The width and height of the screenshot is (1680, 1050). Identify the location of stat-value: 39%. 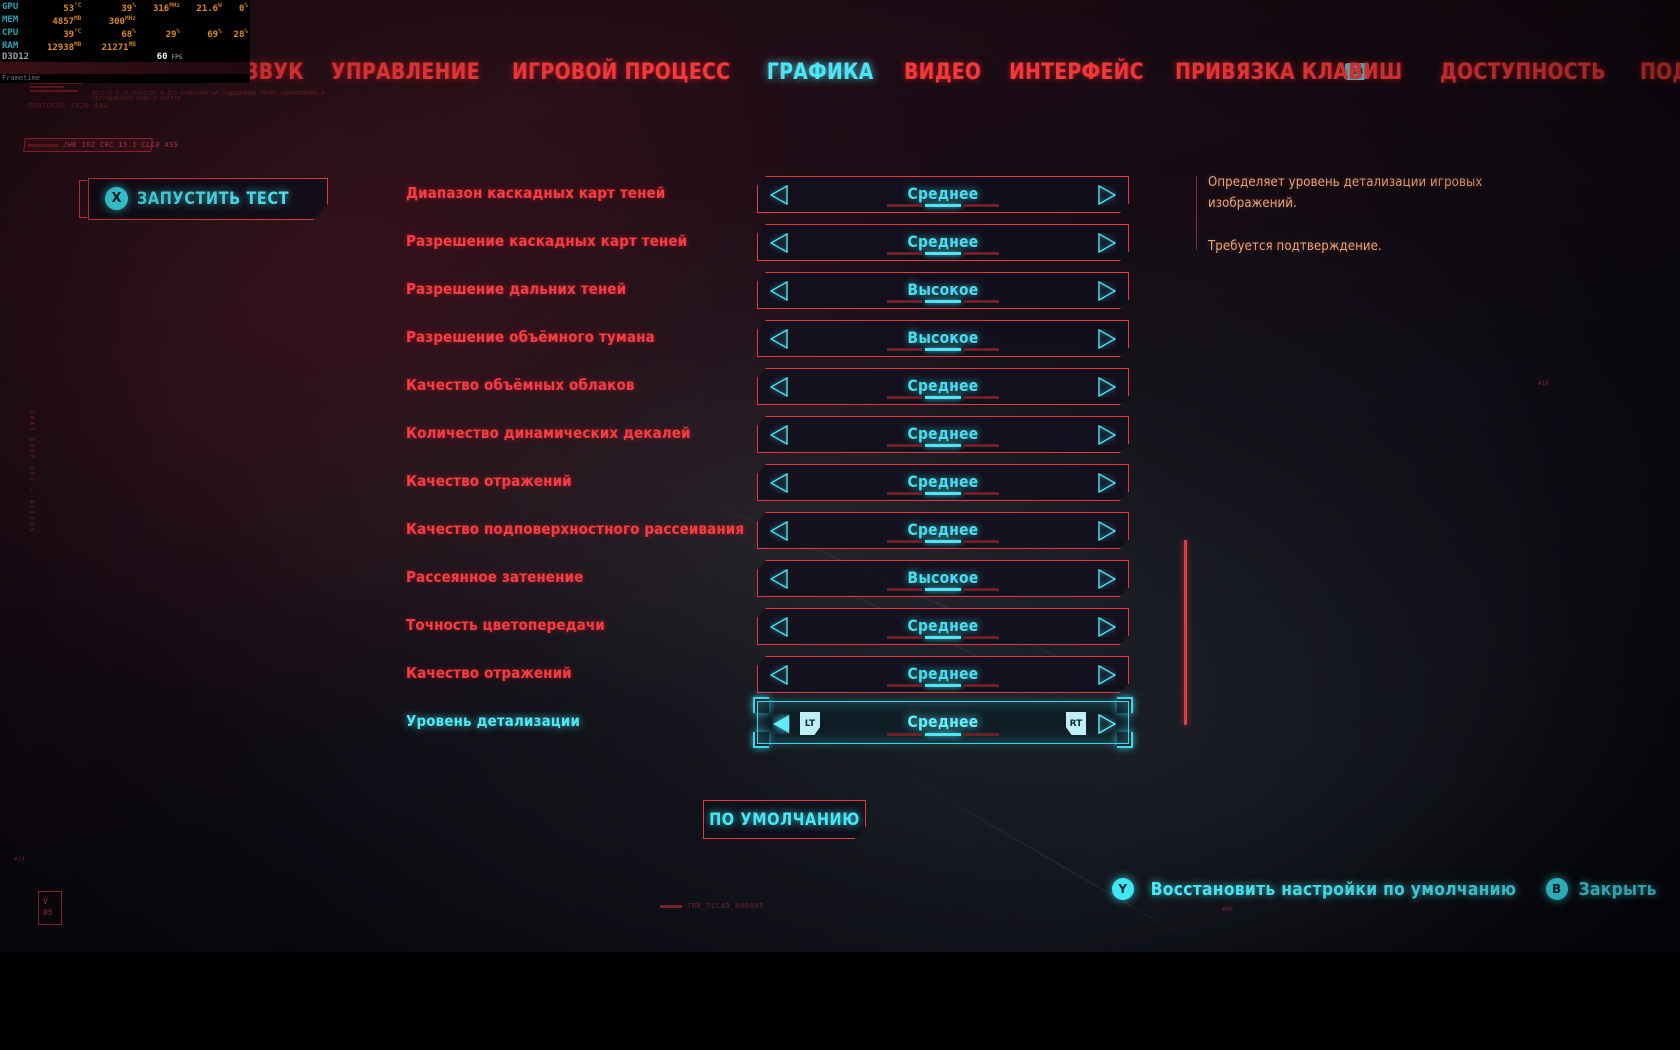
(128, 8).